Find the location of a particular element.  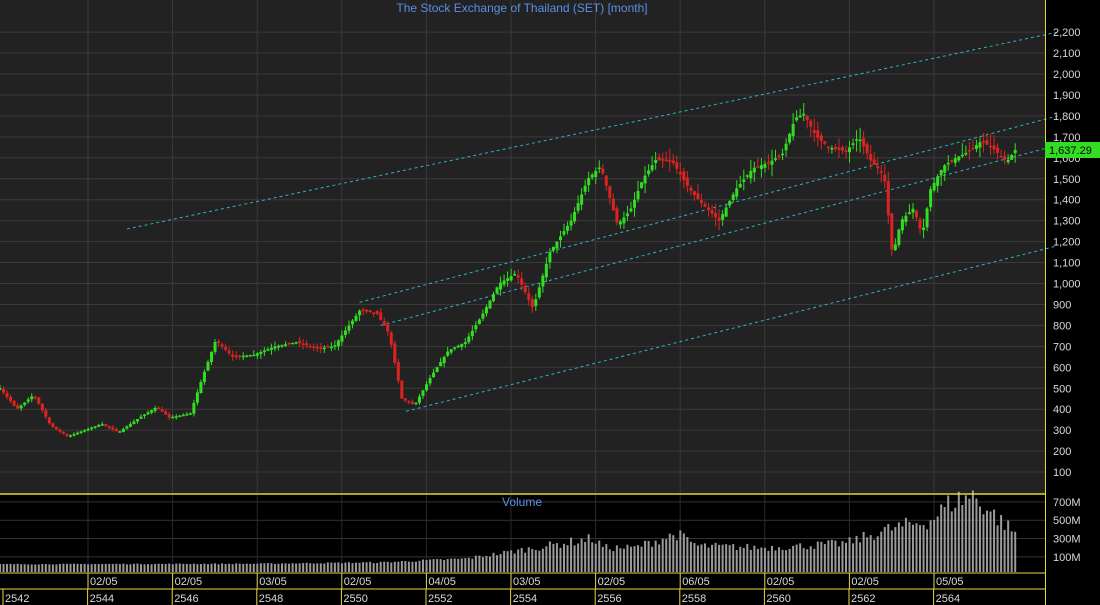

last-price-label: 1,637.29 is located at coordinates (1070, 151).